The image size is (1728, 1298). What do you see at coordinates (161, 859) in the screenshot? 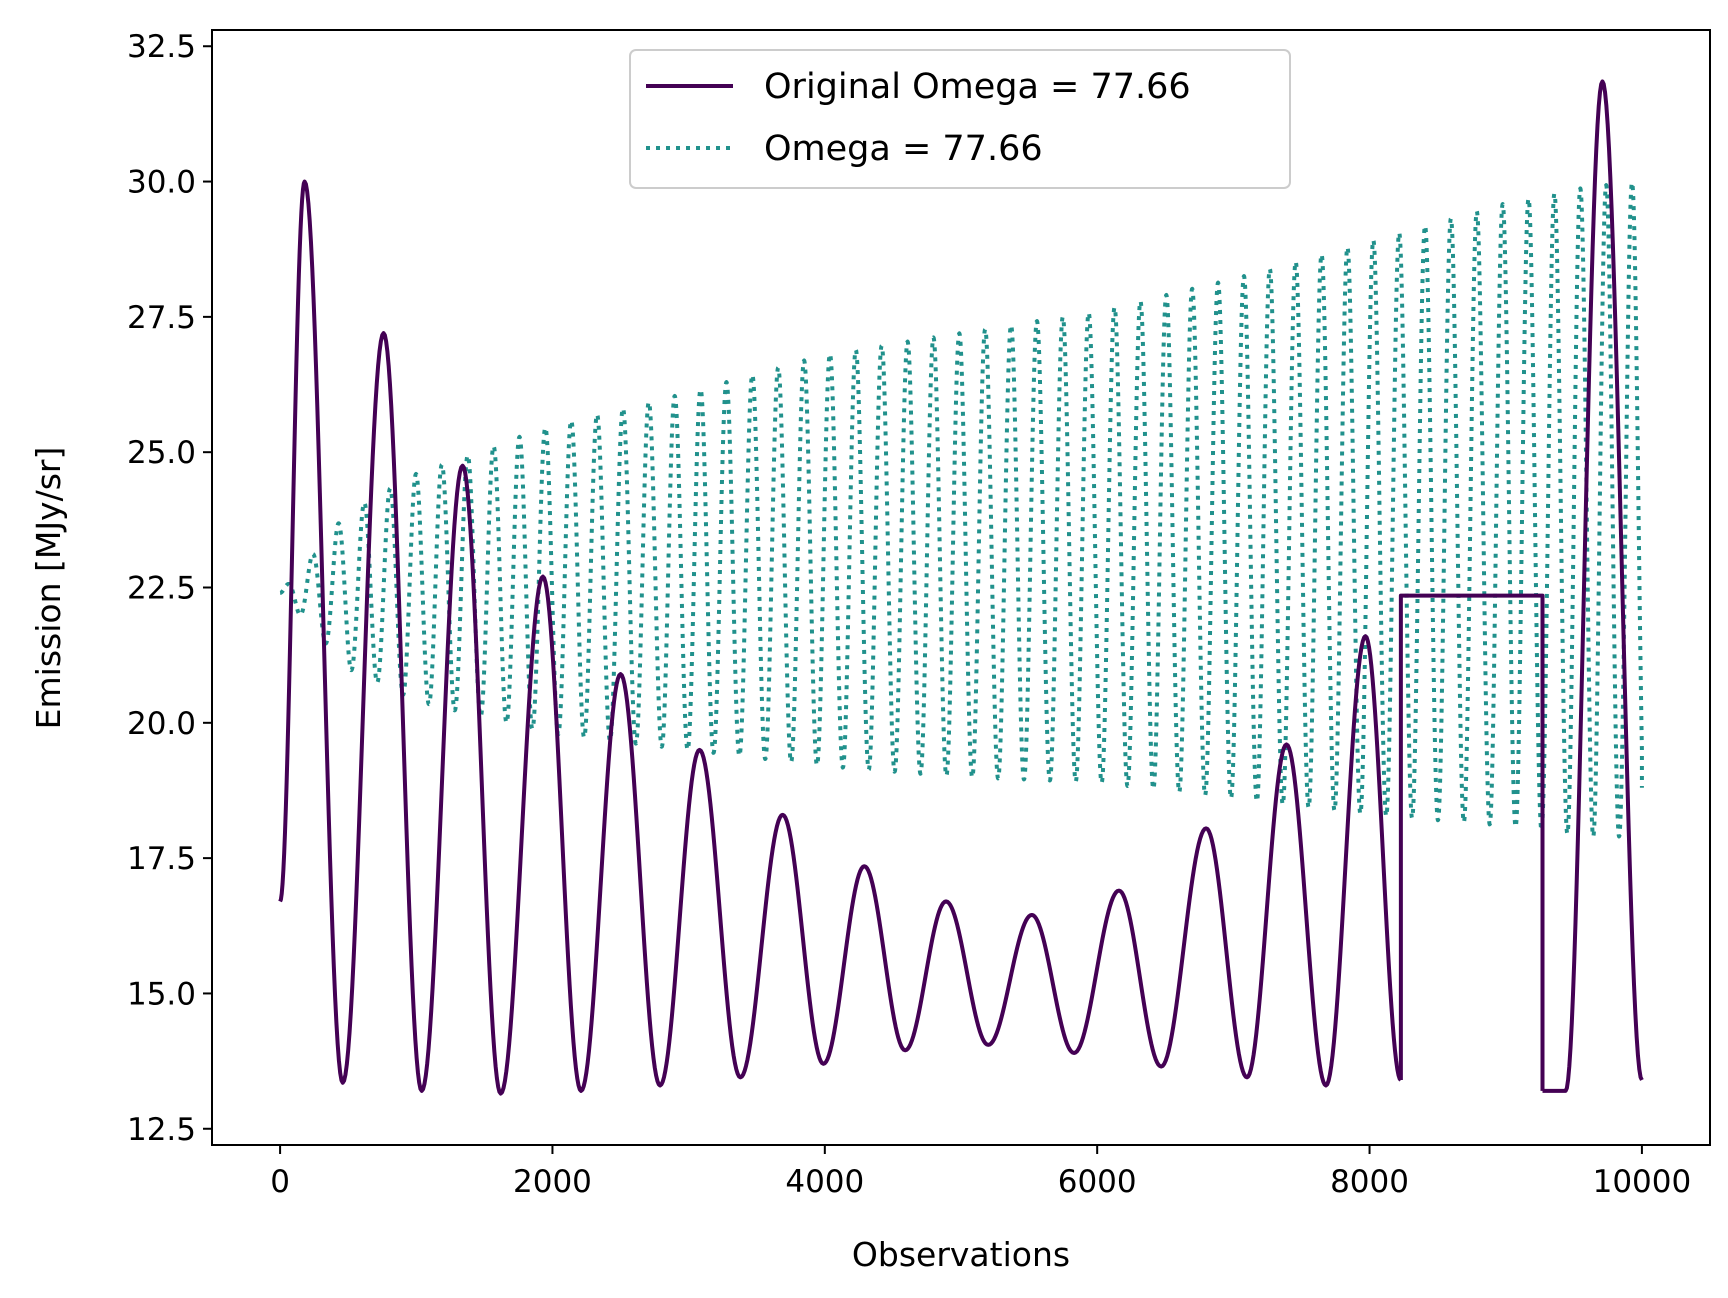
I see `y-tick-label: 17.5` at bounding box center [161, 859].